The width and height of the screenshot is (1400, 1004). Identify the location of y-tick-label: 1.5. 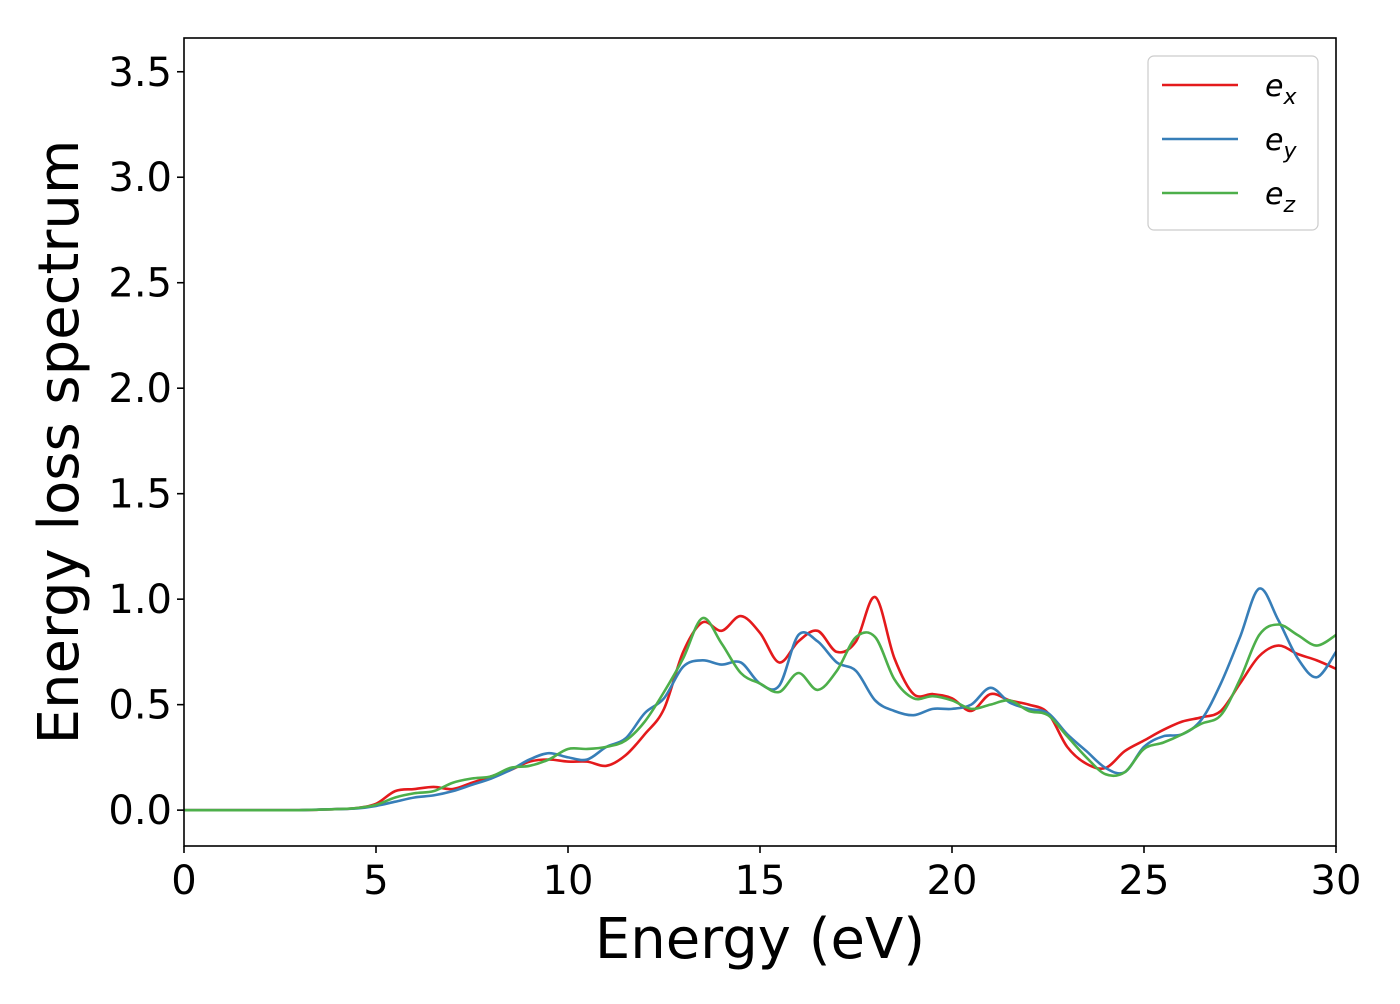
(140, 495).